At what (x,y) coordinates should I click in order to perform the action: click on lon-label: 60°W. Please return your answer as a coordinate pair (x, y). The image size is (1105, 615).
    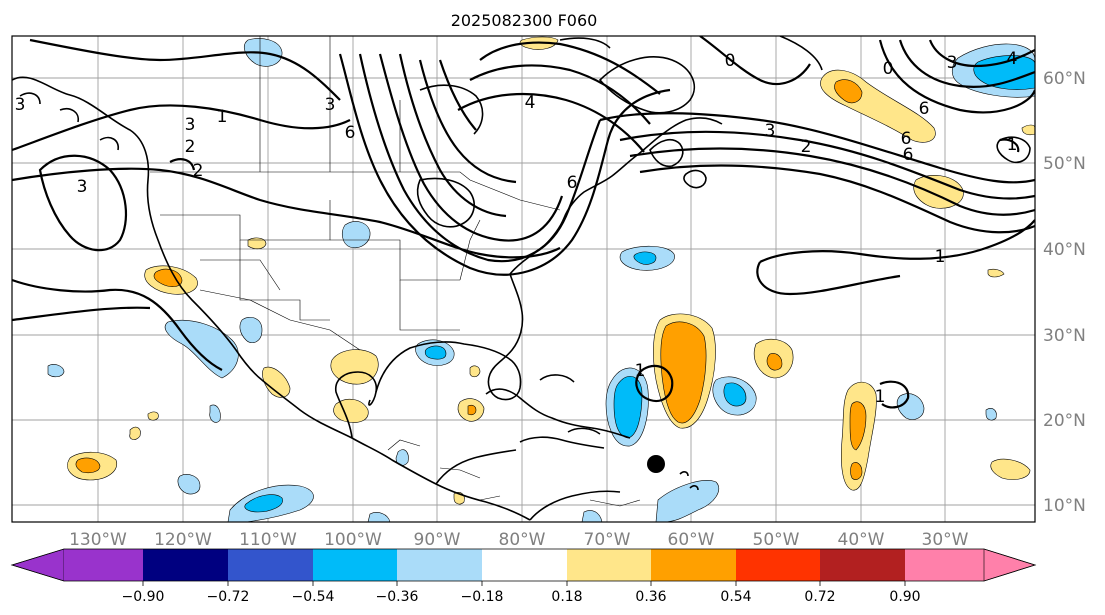
    Looking at the image, I should click on (691, 540).